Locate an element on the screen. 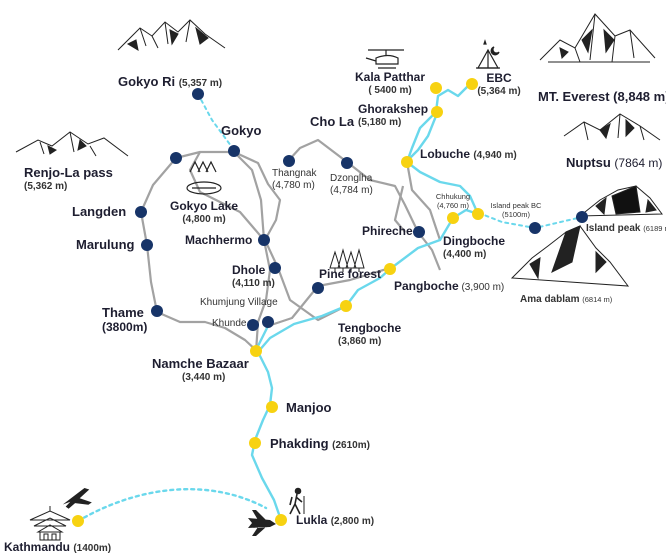 Image resolution: width=666 pixels, height=556 pixels. label-lukla: Lukla (2,800 m) is located at coordinates (335, 520).